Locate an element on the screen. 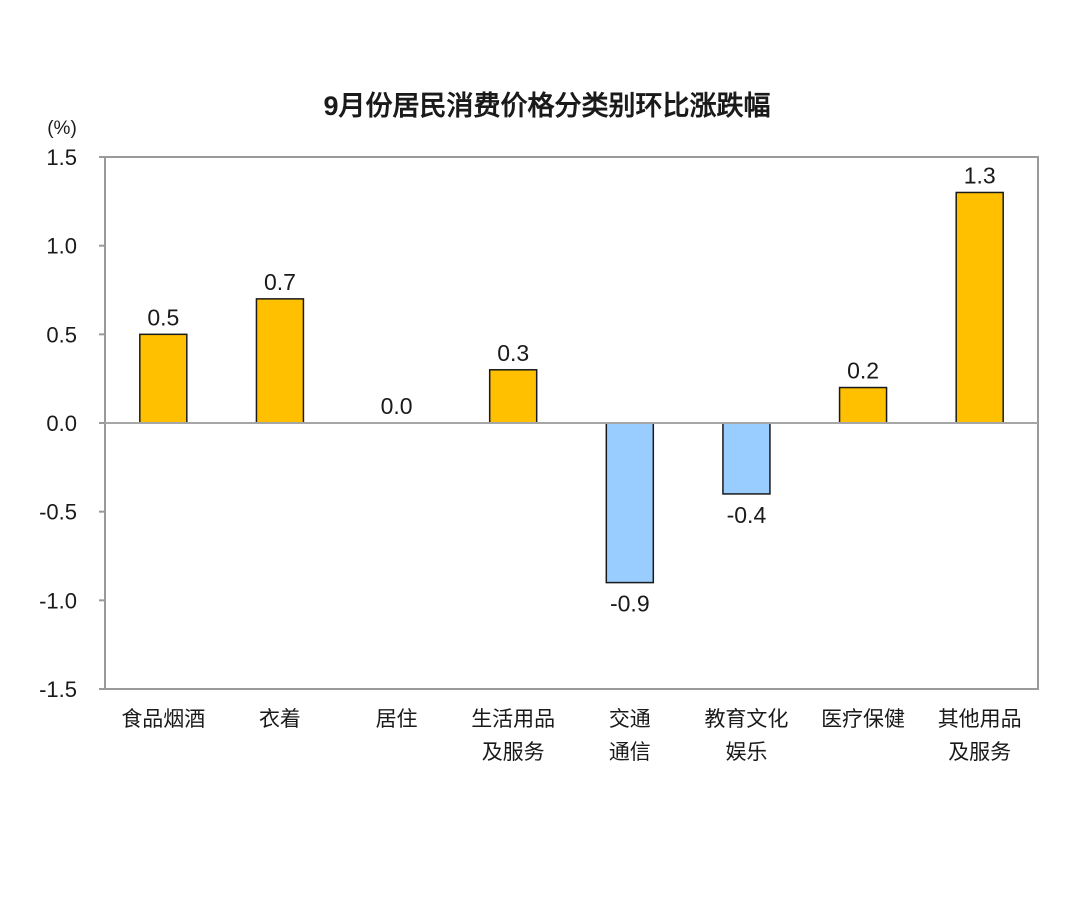  data-label: 0.0 is located at coordinates (397, 406).